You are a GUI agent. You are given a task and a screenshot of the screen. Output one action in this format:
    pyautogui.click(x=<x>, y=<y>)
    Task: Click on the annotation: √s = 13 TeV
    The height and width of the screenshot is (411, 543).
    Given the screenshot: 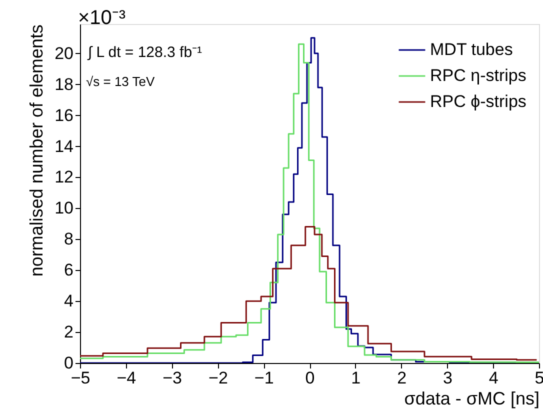 What is the action you would take?
    pyautogui.click(x=121, y=81)
    